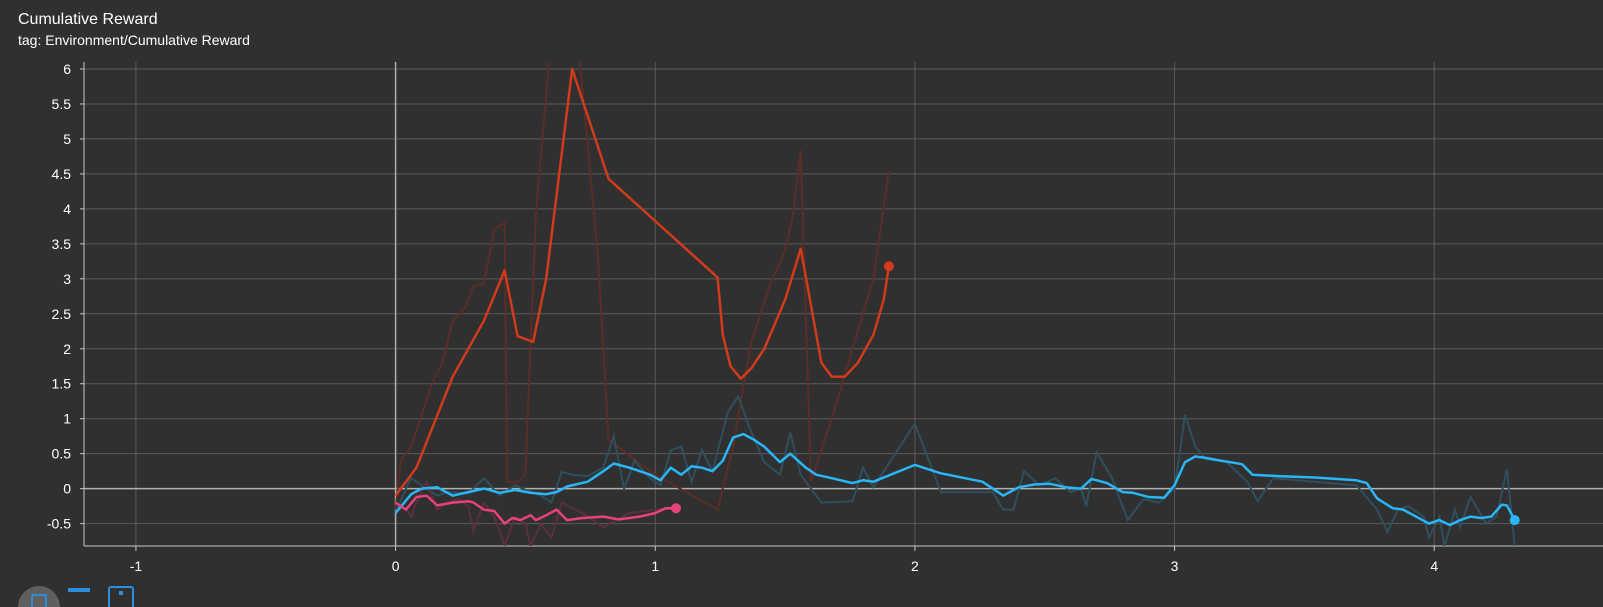 This screenshot has height=607, width=1603. I want to click on series-0-end-point, so click(888, 266).